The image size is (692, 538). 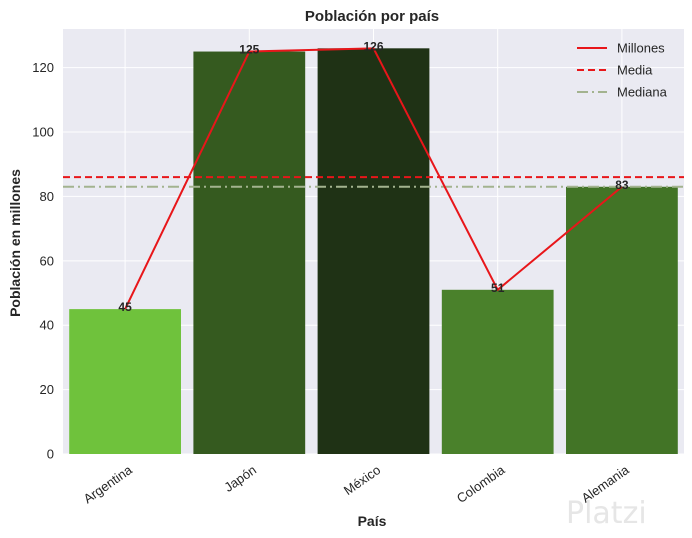 I want to click on reference-lines, so click(x=373, y=182).